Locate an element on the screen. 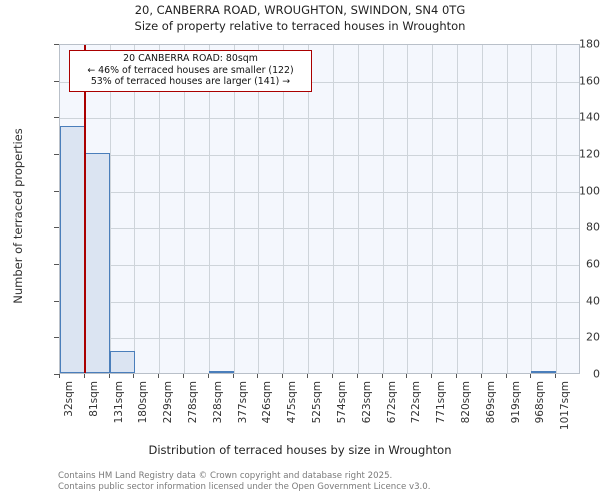 The image size is (600, 500). y-axis-label: Number of terraced properties is located at coordinates (18, 216).